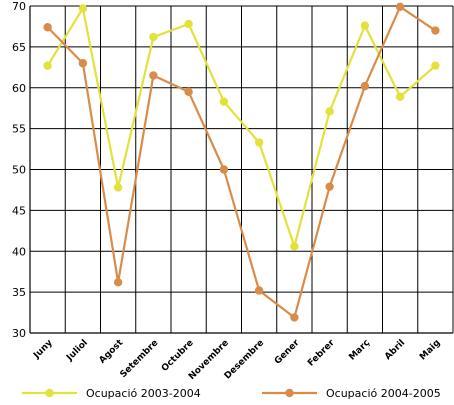  Describe the element at coordinates (19, 129) in the screenshot. I see `y-tick-label: 55` at that location.